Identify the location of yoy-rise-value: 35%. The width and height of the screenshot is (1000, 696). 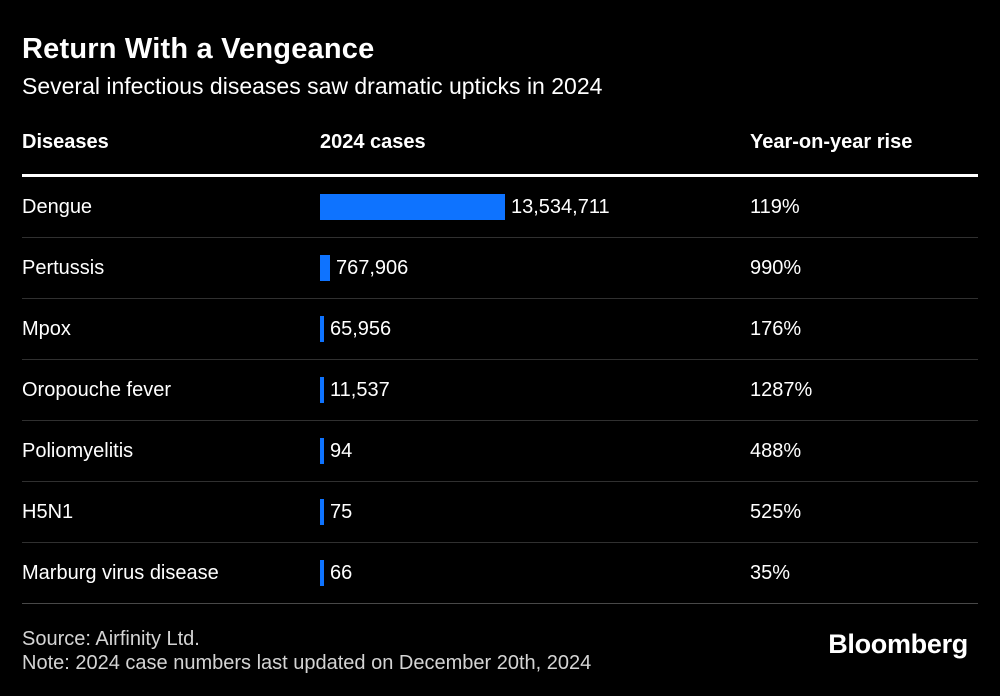
(770, 572).